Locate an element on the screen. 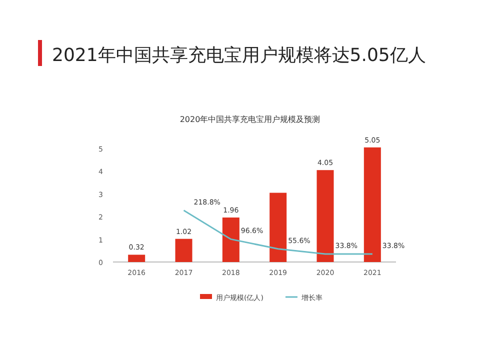  chart-title: 2021年中国共享充电宝用户规模将达5.05亿人 is located at coordinates (239, 55).